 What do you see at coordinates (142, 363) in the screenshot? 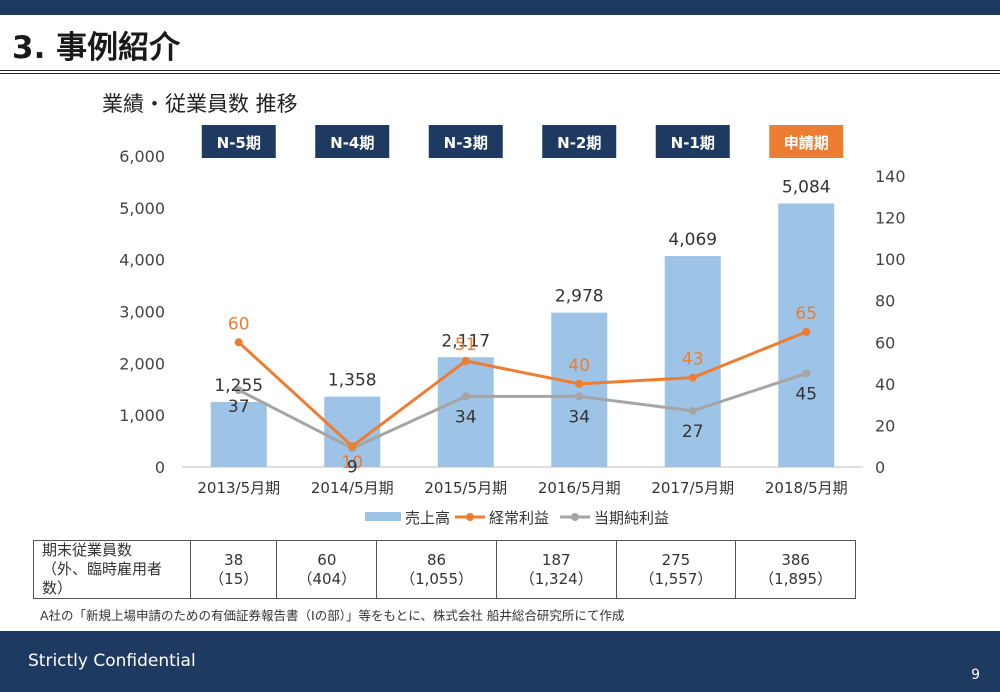
I see `y-left-tick-label: 2,000` at bounding box center [142, 363].